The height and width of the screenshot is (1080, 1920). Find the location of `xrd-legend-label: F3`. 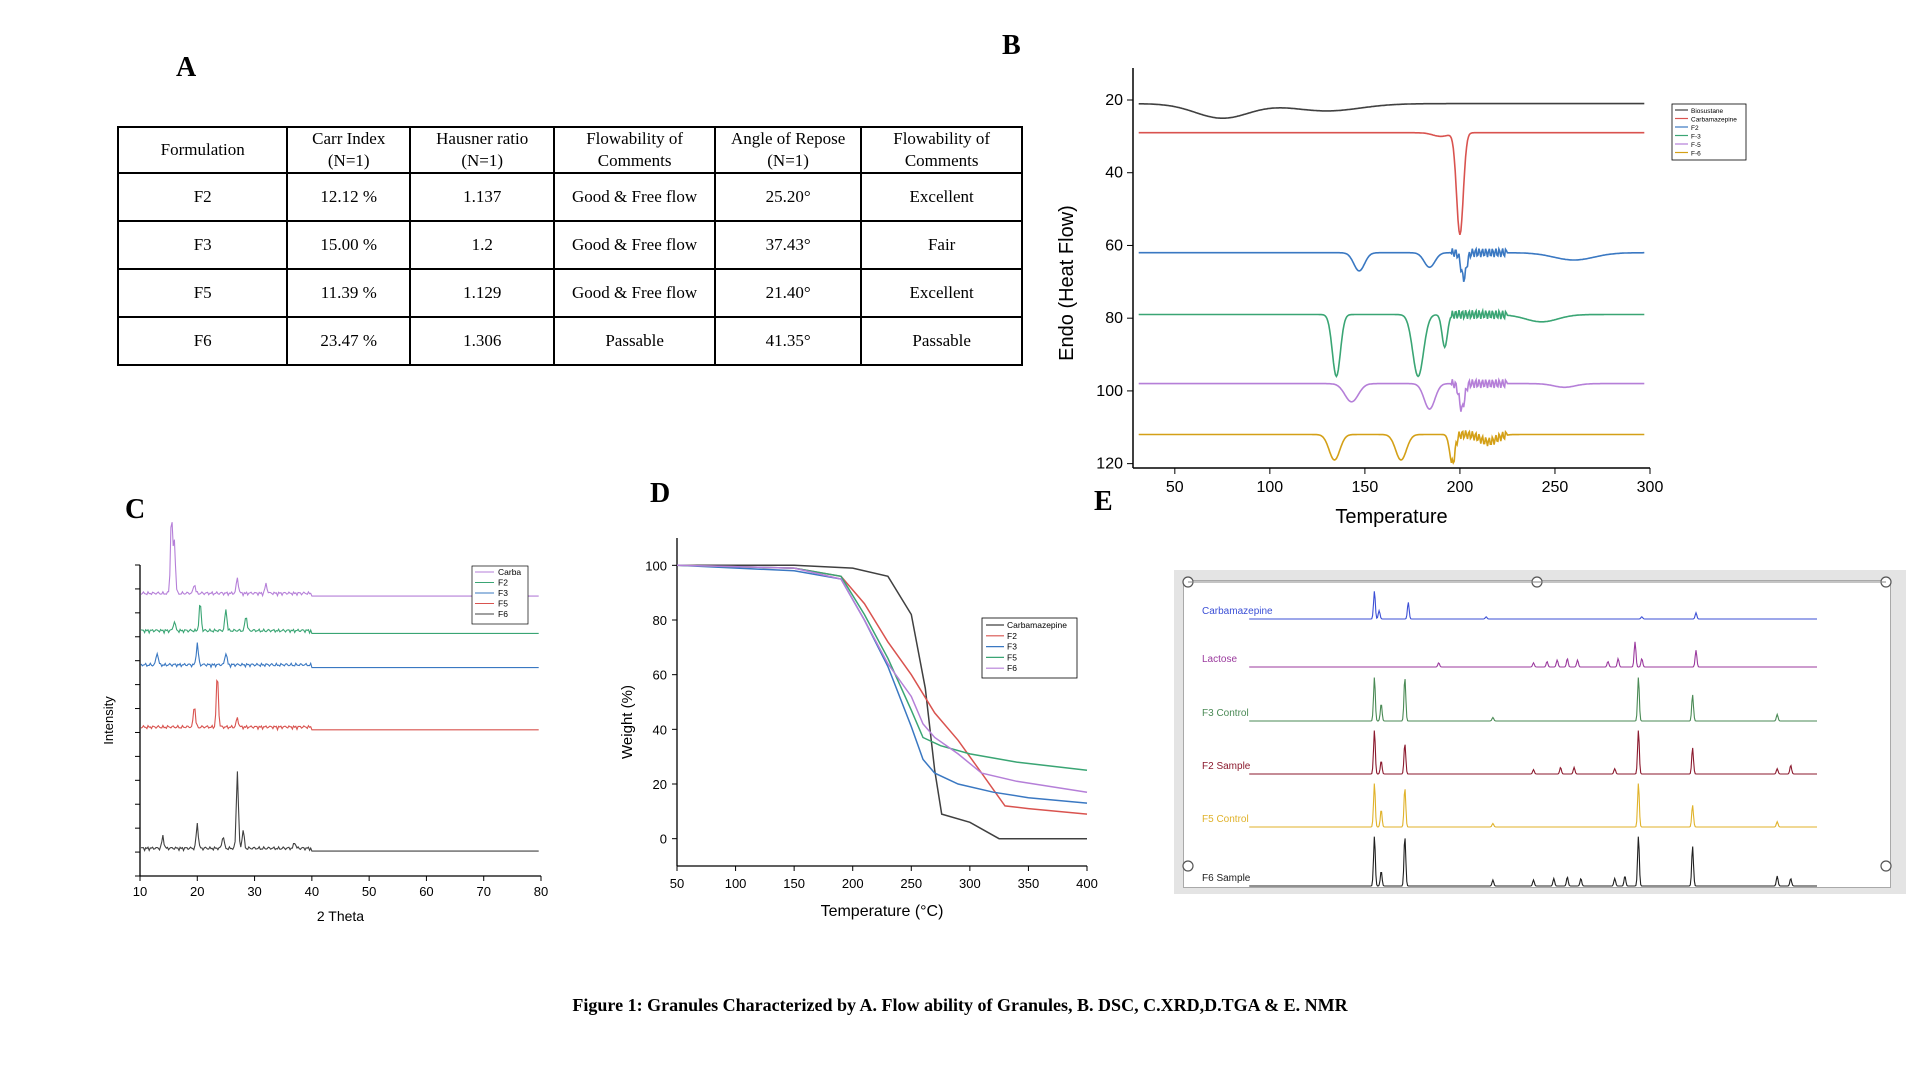

xrd-legend-label: F3 is located at coordinates (503, 593).